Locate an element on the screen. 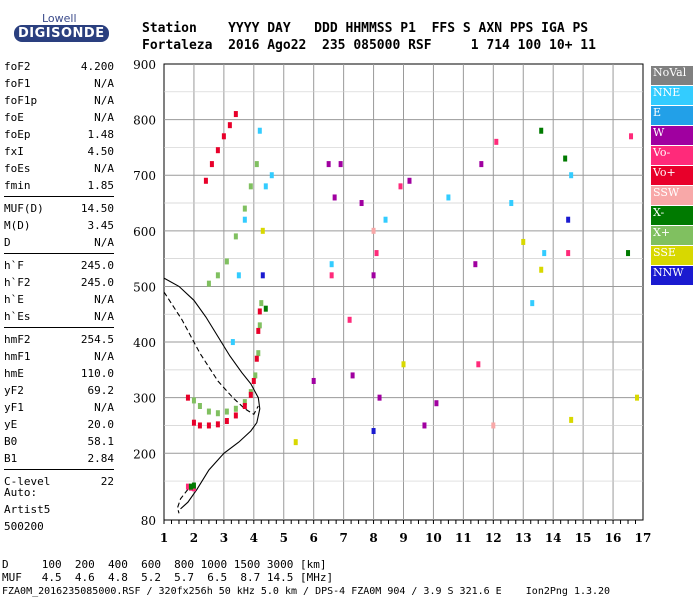  param-row: M(D) 3.45 is located at coordinates (59, 225).